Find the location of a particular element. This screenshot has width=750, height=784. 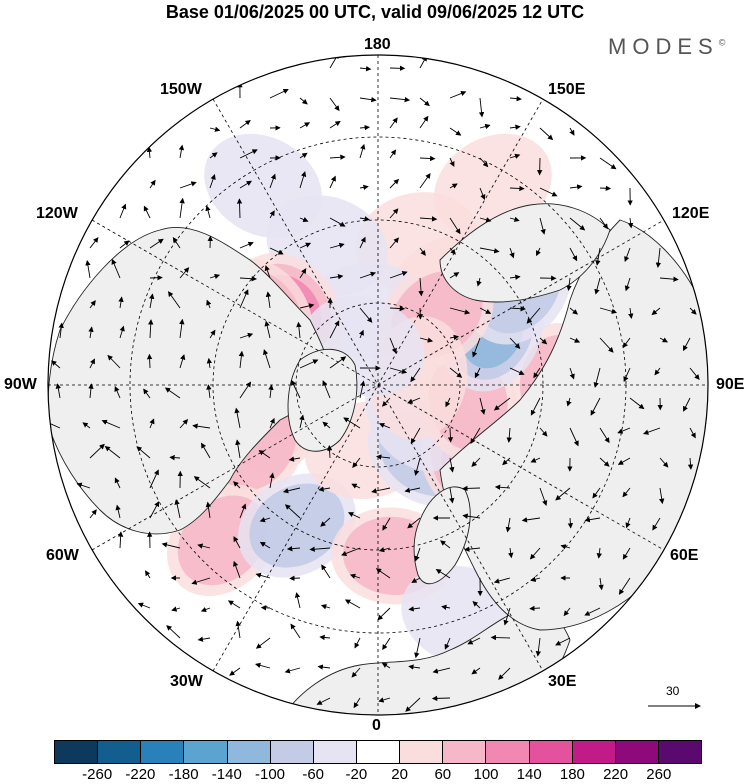

lon-label-120w: 120W is located at coordinates (57, 214).